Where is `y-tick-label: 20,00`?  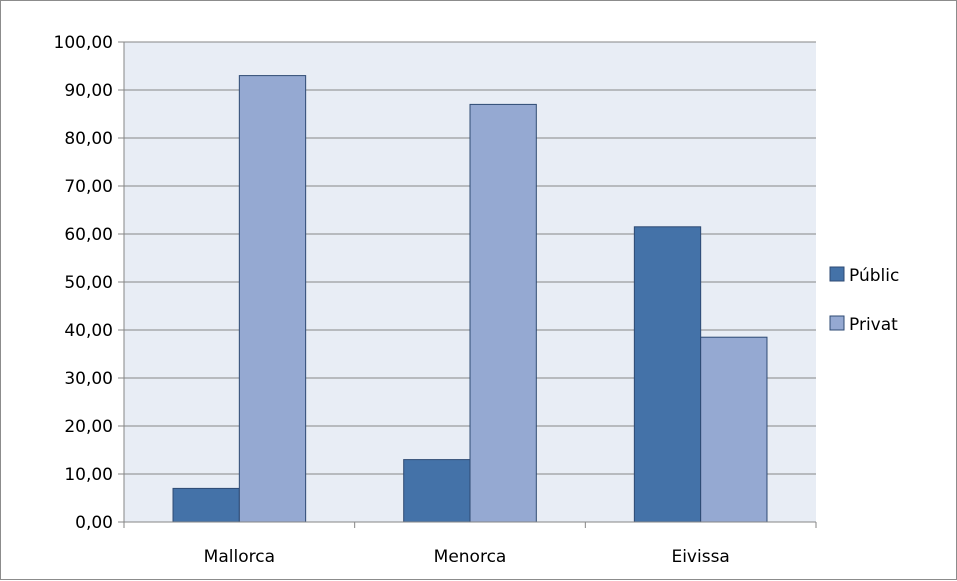
y-tick-label: 20,00 is located at coordinates (88, 427).